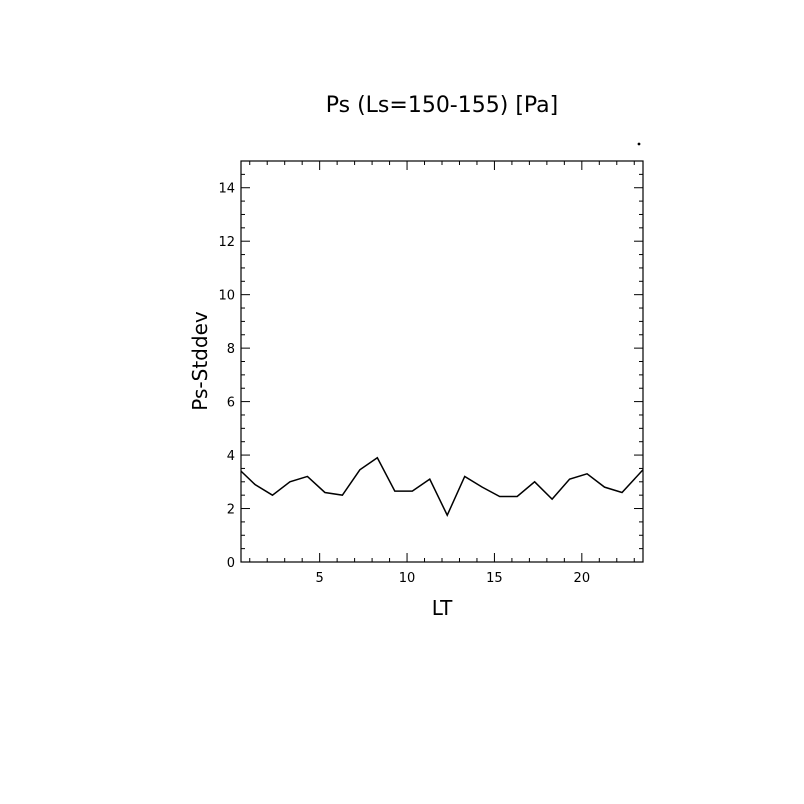 The width and height of the screenshot is (804, 804). I want to click on x-tick-label: 5, so click(320, 578).